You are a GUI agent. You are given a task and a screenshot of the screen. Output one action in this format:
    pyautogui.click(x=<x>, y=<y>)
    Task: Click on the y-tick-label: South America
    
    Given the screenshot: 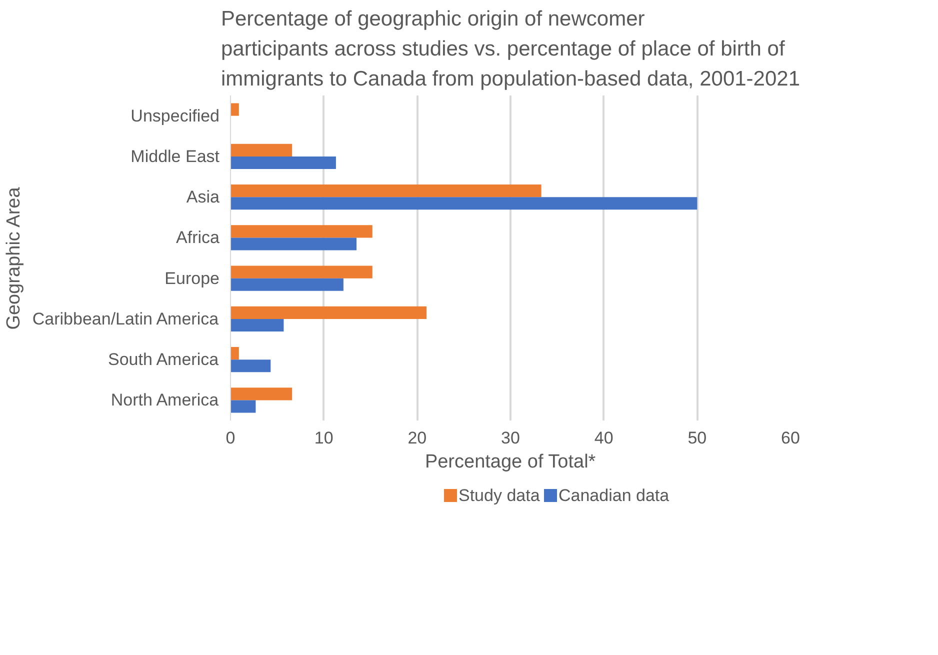 What is the action you would take?
    pyautogui.click(x=164, y=360)
    